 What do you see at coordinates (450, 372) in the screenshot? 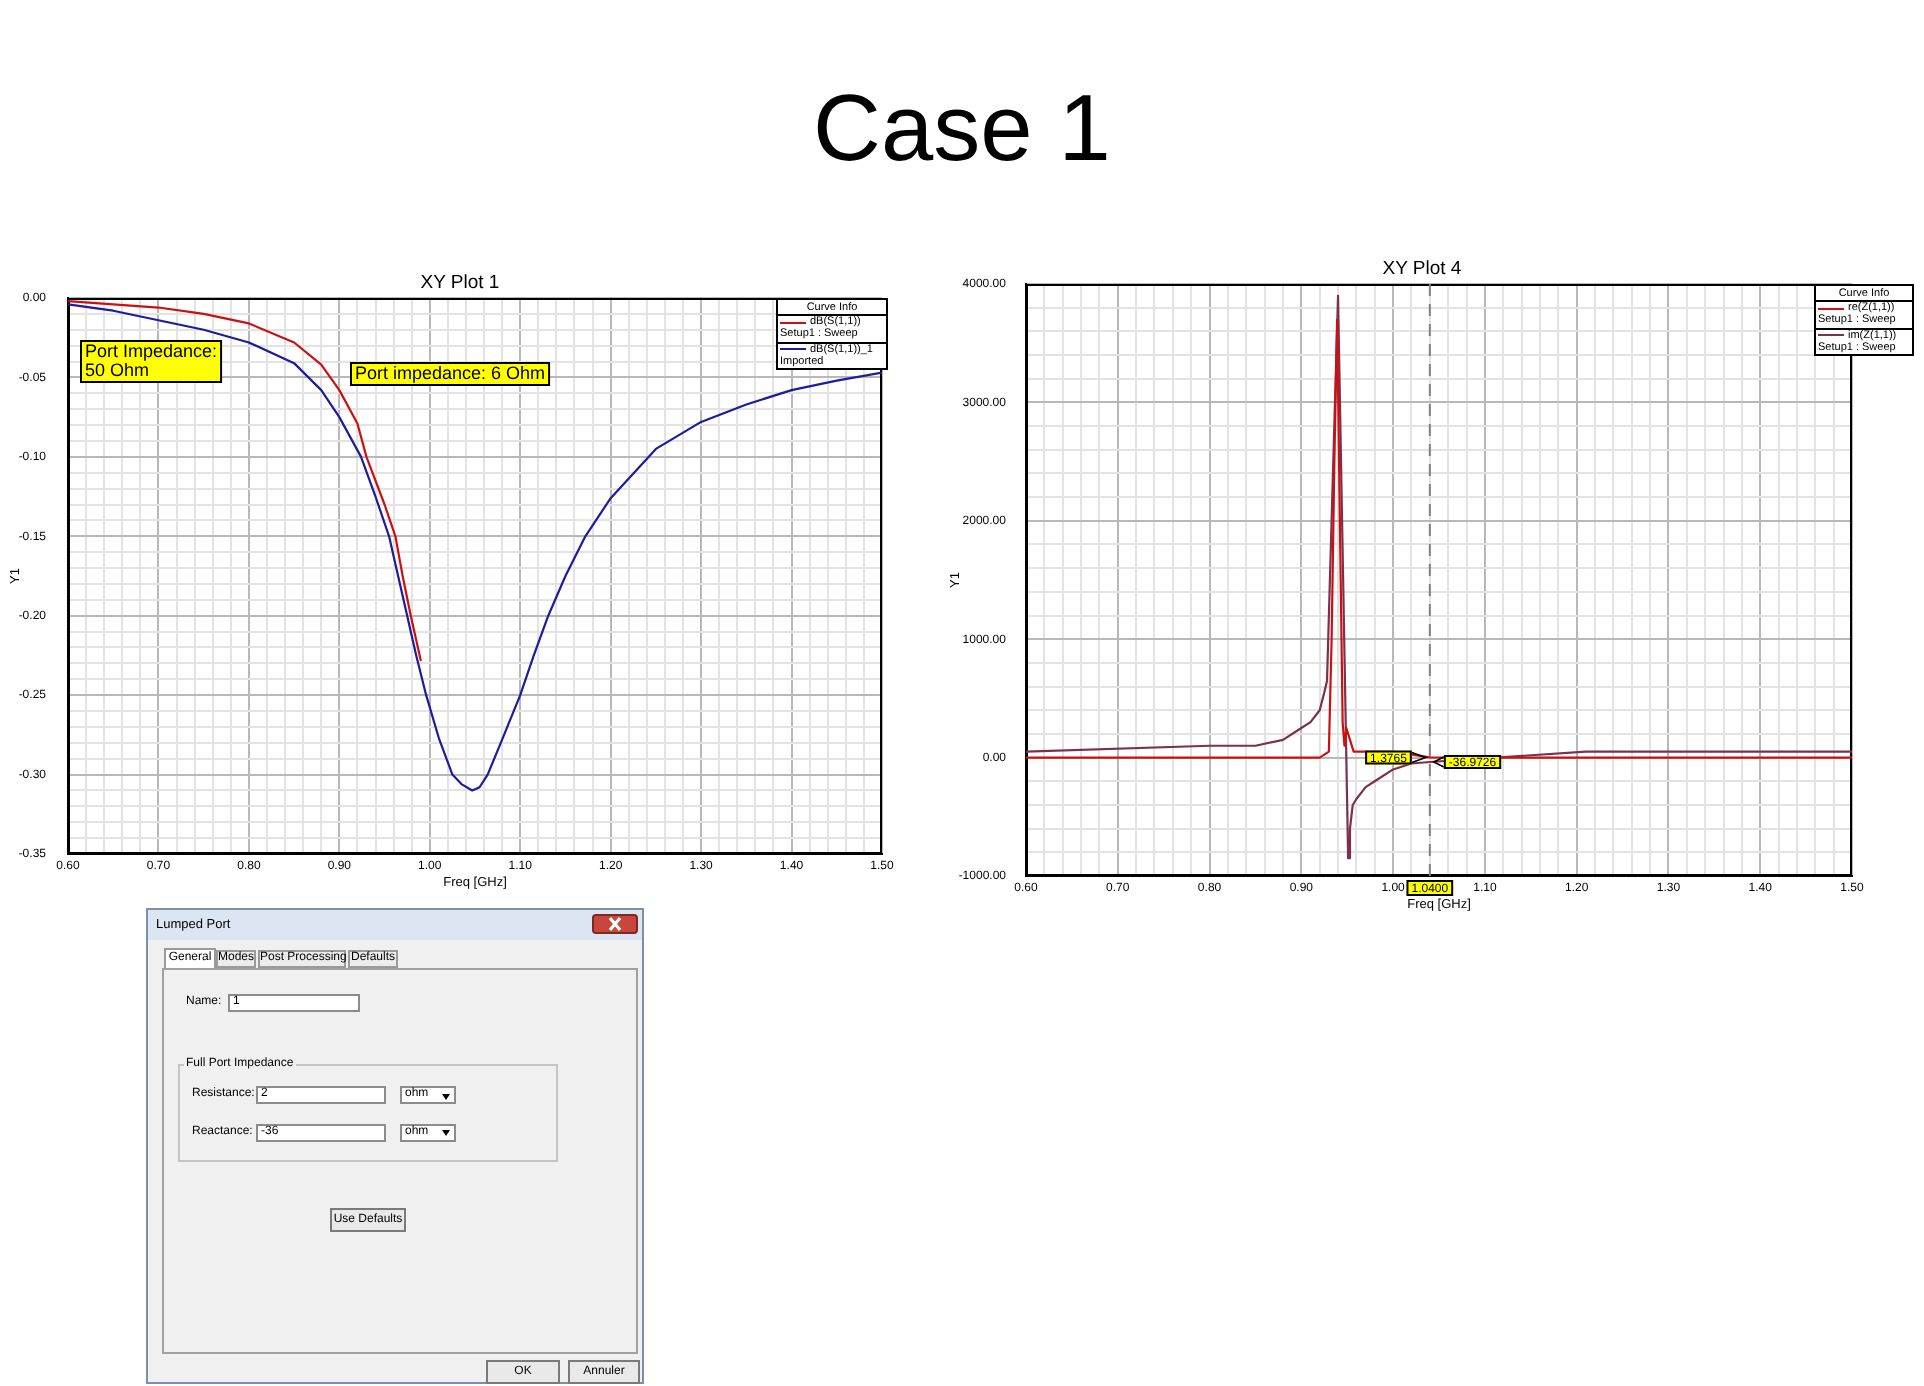
I see `annotation: Port impedance: 6 Ohm` at bounding box center [450, 372].